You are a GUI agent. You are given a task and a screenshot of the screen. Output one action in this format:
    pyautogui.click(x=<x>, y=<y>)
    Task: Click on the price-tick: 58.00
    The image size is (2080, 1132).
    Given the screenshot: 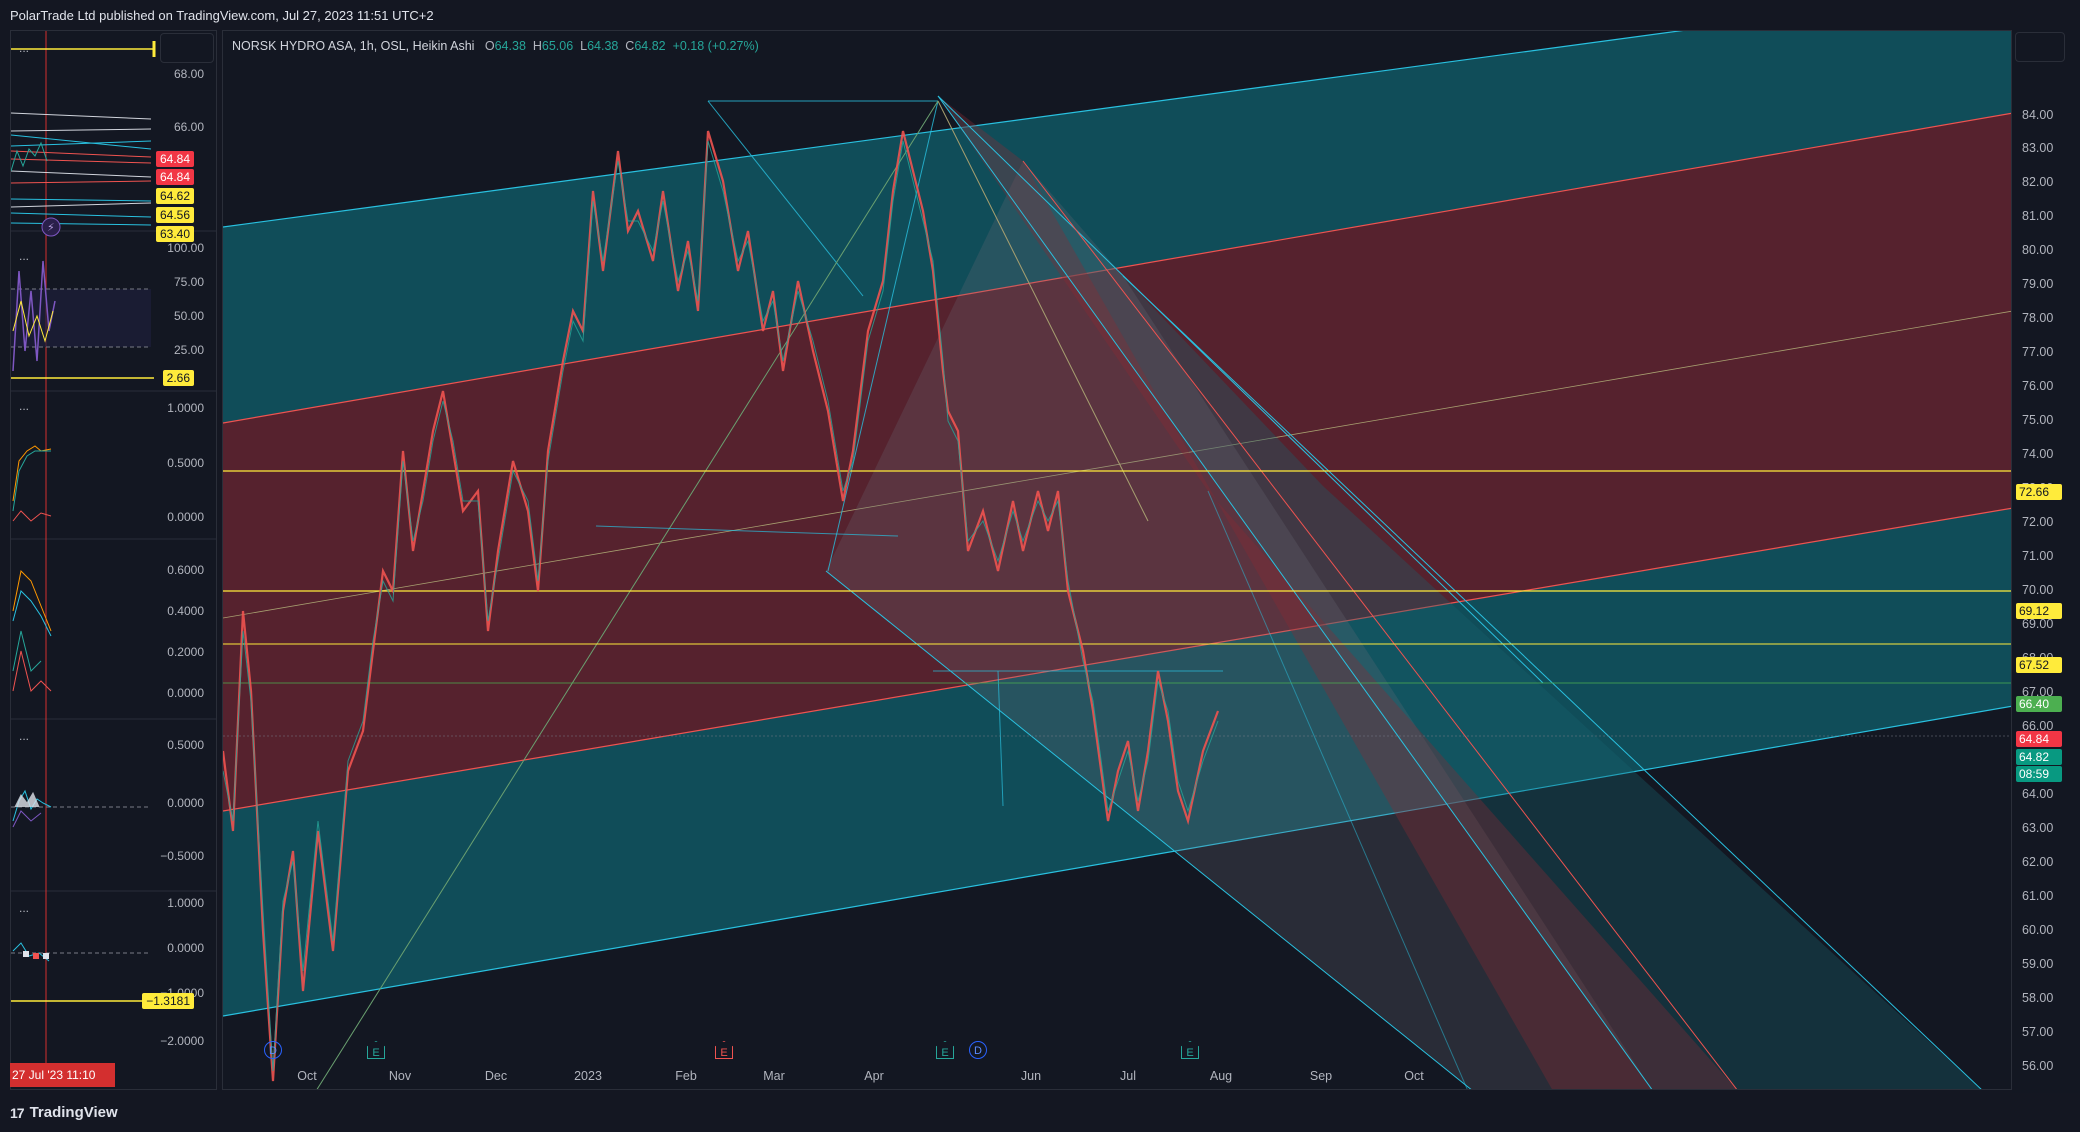 What is the action you would take?
    pyautogui.click(x=2038, y=998)
    